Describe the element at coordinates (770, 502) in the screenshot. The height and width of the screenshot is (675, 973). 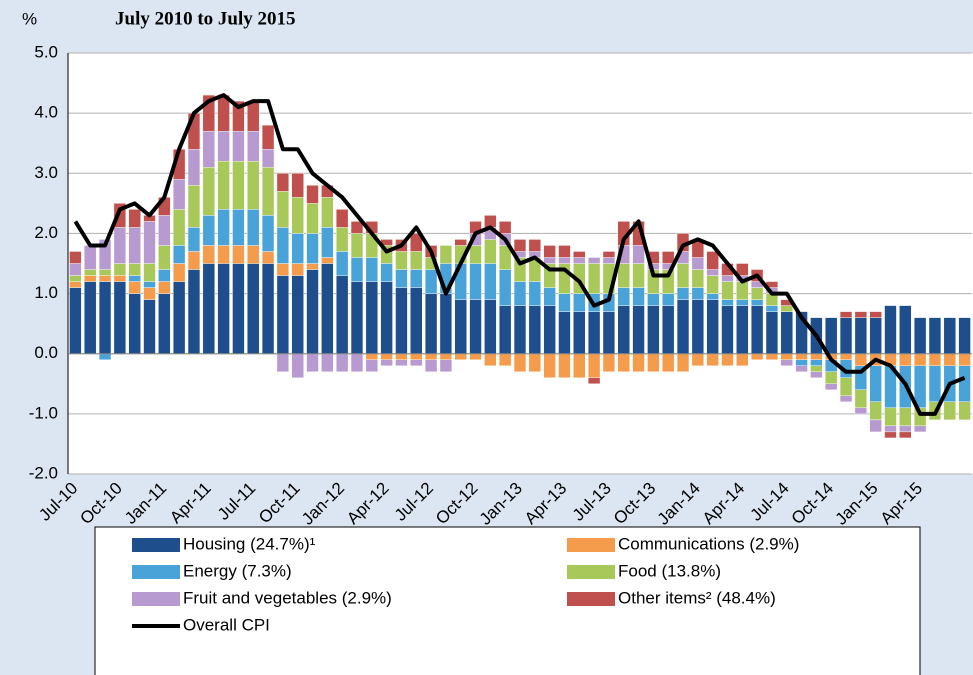
I see `x-tick-label: Jul-14` at that location.